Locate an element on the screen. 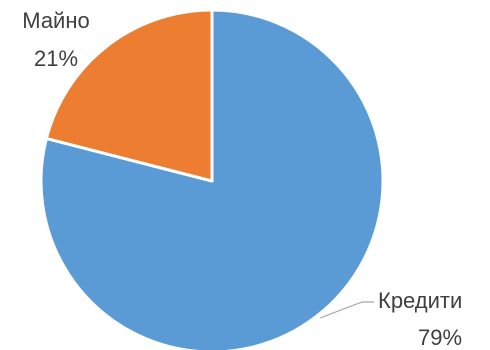  slice-label-name: Кредити is located at coordinates (420, 300).